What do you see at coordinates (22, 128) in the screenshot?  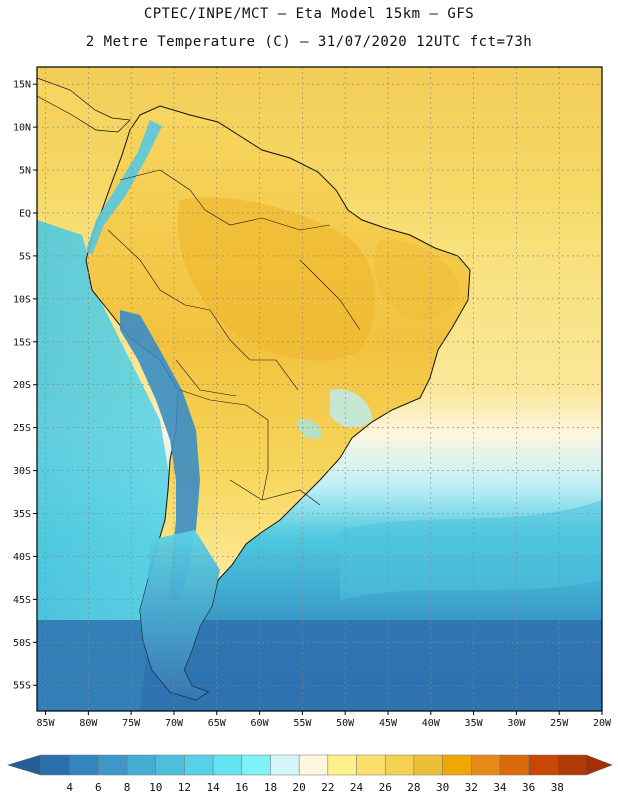 I see `lat-tick-label: 10N` at bounding box center [22, 128].